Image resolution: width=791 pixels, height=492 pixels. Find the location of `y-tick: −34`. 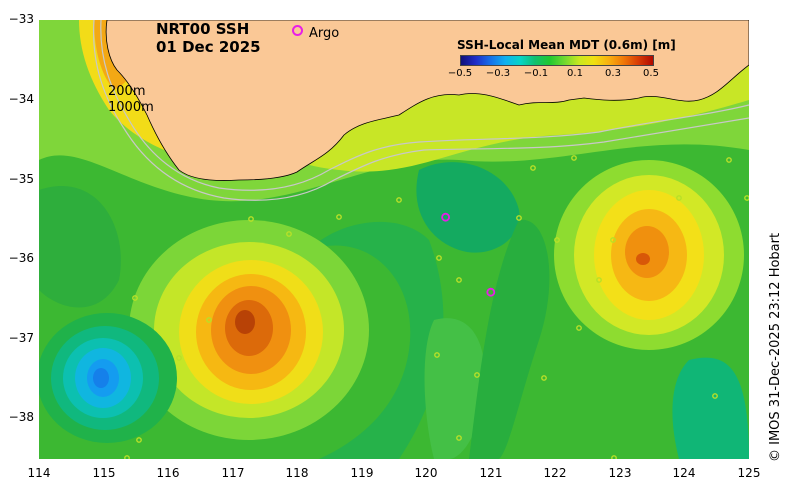

y-tick: −34 is located at coordinates (21, 99).